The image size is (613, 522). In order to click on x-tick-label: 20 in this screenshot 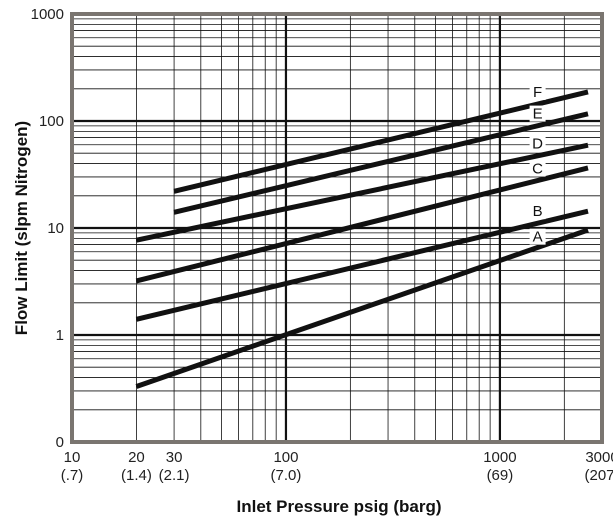, I will do `click(136, 457)`.